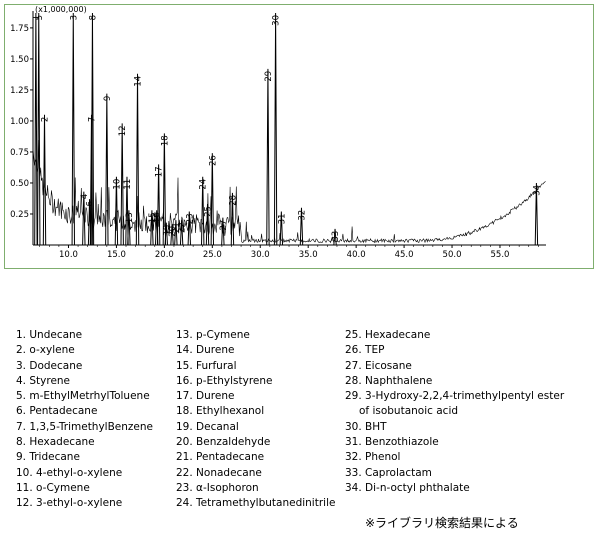 The image size is (600, 540). I want to click on legend-item: 30. BHT, so click(366, 426).